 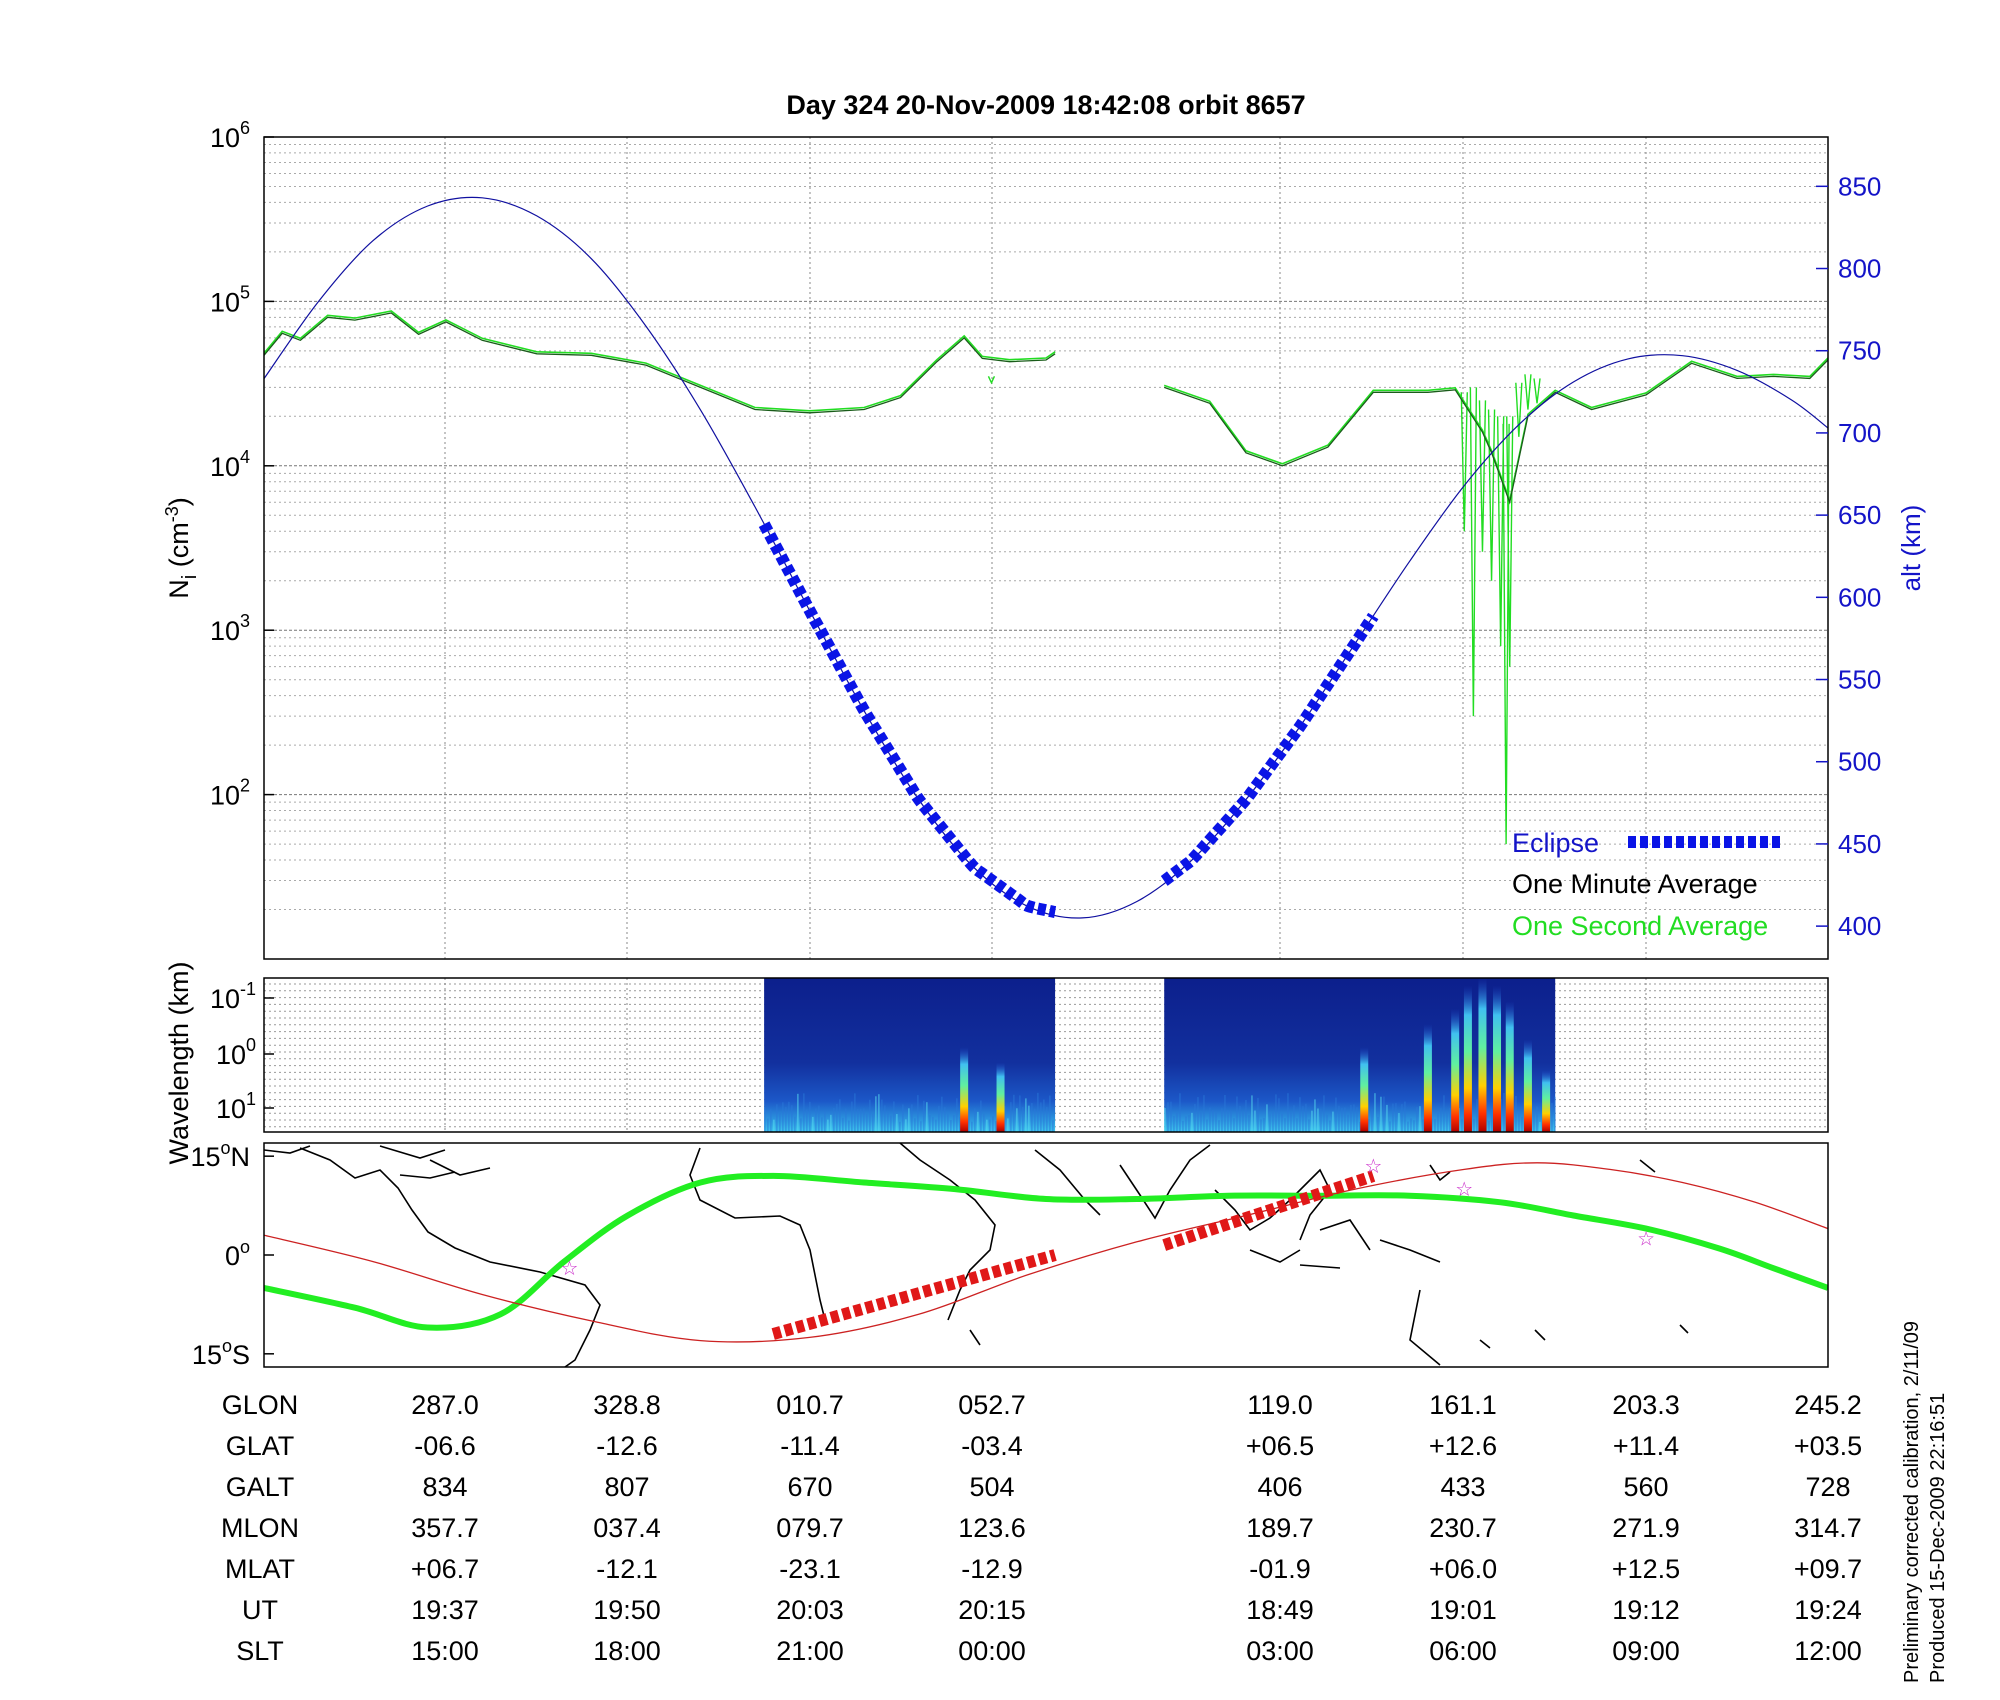 I want to click on coast-north-america, so click(x=360, y=1162).